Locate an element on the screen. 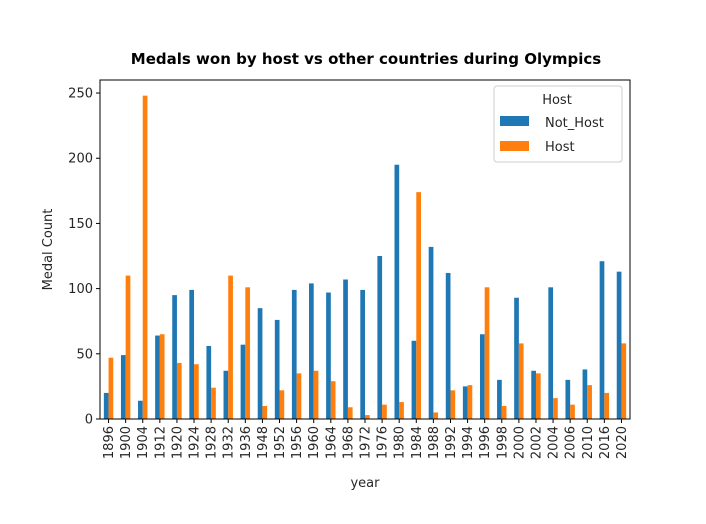 This screenshot has height=524, width=706. bar-not-host-1994 is located at coordinates (465, 402).